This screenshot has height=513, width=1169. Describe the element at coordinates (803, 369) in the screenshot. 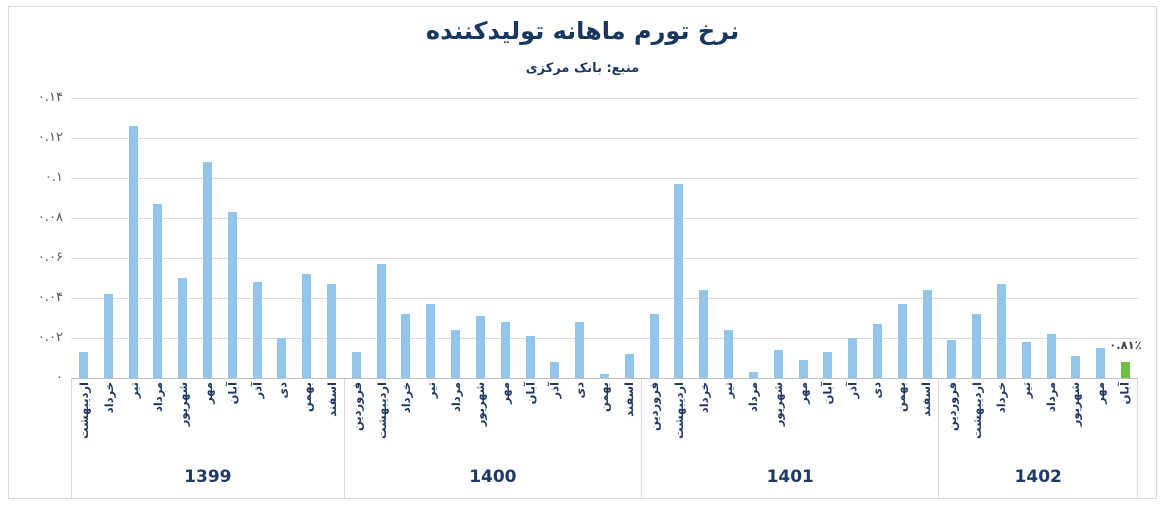

I see `bar-1401-مهر` at that location.